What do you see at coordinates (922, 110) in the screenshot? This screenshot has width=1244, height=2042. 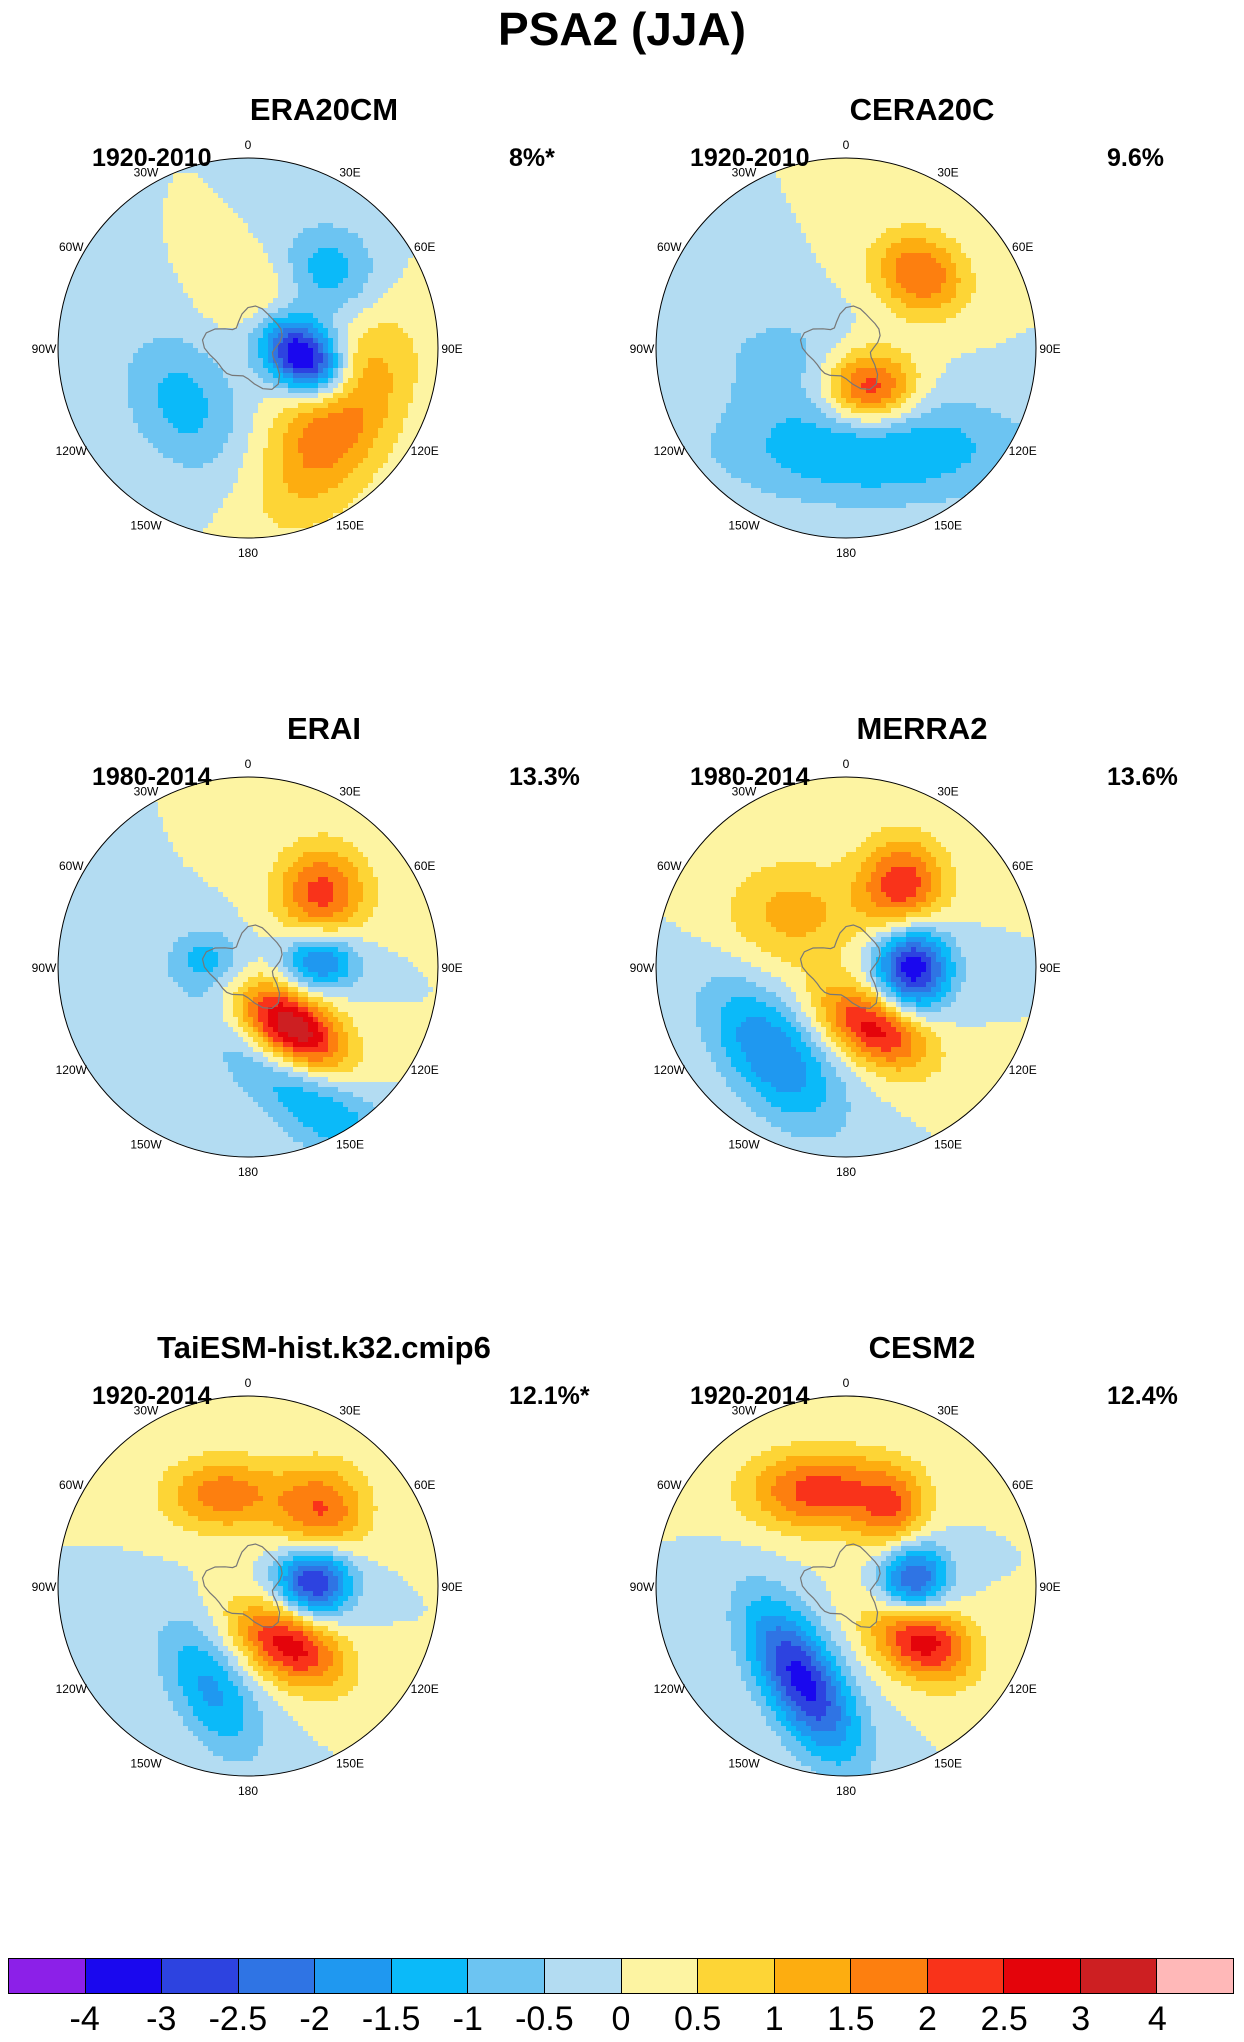 I see `panel-title: CERA20C` at bounding box center [922, 110].